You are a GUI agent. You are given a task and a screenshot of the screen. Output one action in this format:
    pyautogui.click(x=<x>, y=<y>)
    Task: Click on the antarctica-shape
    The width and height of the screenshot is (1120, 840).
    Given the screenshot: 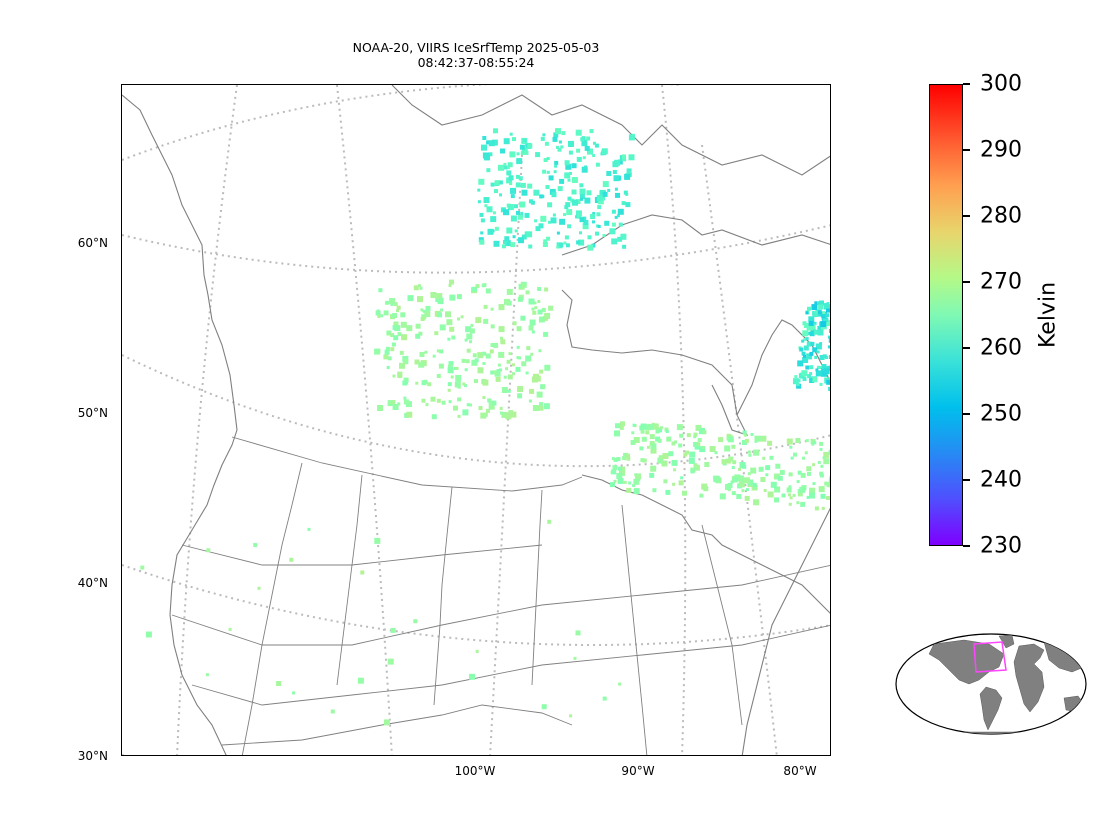 What is the action you would take?
    pyautogui.click(x=991, y=732)
    